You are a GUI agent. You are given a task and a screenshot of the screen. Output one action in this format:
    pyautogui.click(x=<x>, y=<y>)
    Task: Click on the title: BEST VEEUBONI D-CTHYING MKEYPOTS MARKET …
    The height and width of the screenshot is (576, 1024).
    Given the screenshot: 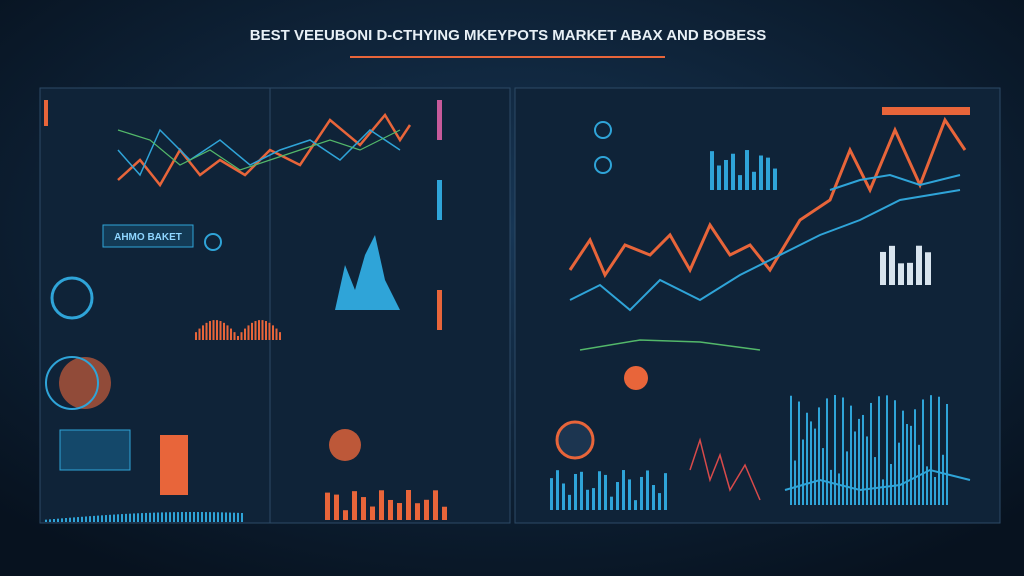 What is the action you would take?
    pyautogui.click(x=508, y=35)
    